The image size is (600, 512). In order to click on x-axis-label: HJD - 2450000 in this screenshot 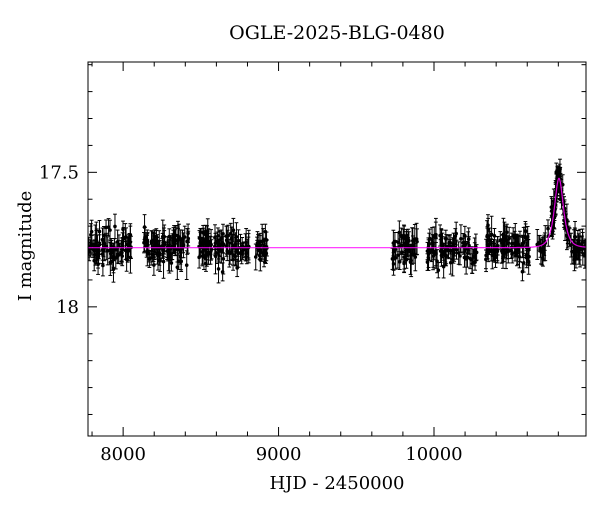, I will do `click(336, 483)`.